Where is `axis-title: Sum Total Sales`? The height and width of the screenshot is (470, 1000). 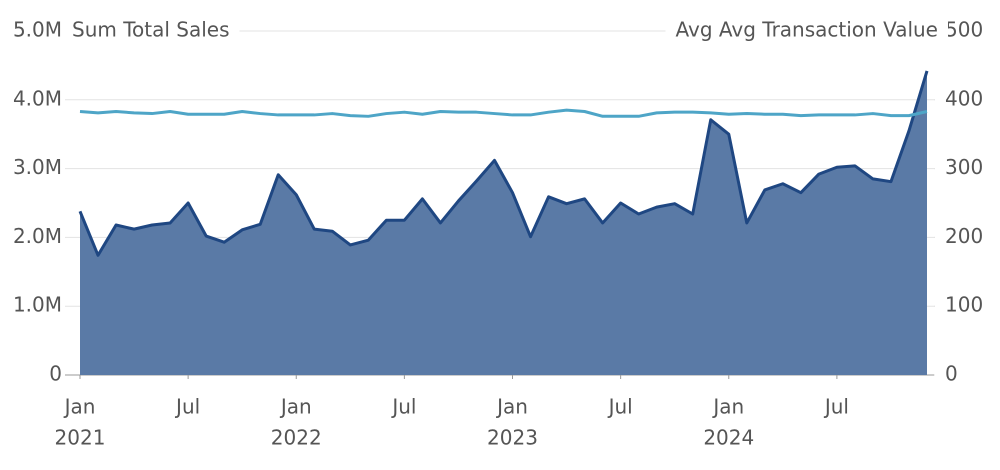 axis-title: Sum Total Sales is located at coordinates (151, 30).